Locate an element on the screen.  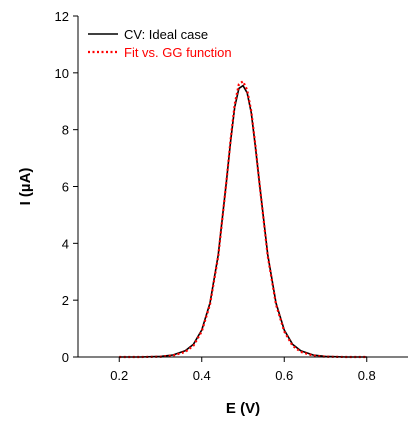
y-tick-label: 12 is located at coordinates (62, 16).